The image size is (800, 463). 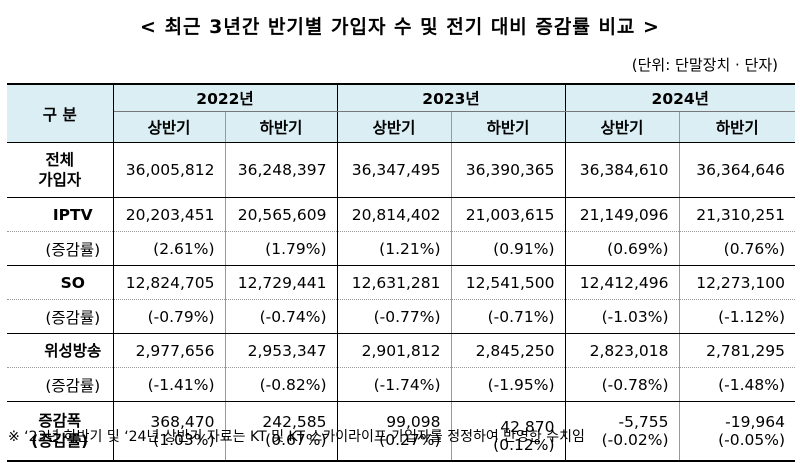 What do you see at coordinates (622, 384) in the screenshot?
I see `group-rate: (-0.78%)` at bounding box center [622, 384].